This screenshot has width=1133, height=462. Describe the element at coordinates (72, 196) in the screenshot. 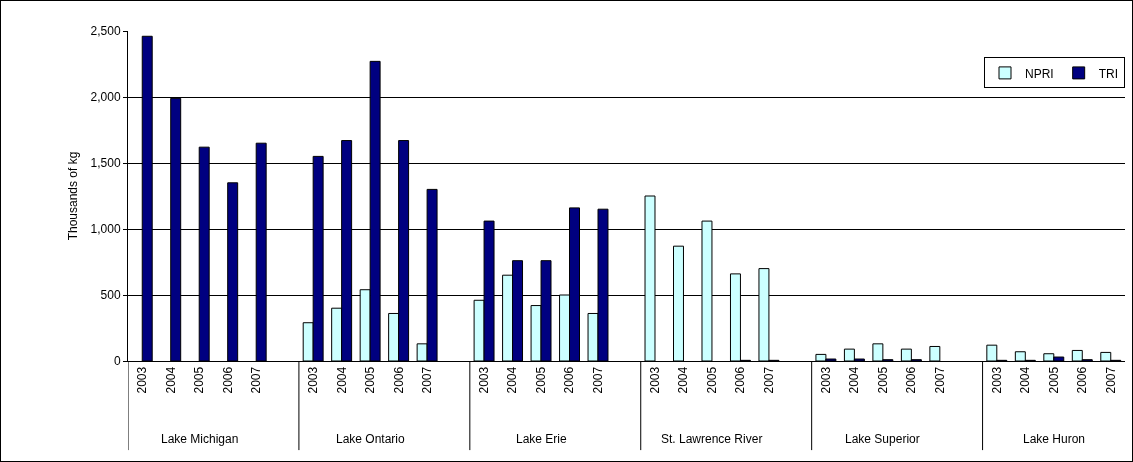

I see `y-axis-title: Thousands of kg` at that location.